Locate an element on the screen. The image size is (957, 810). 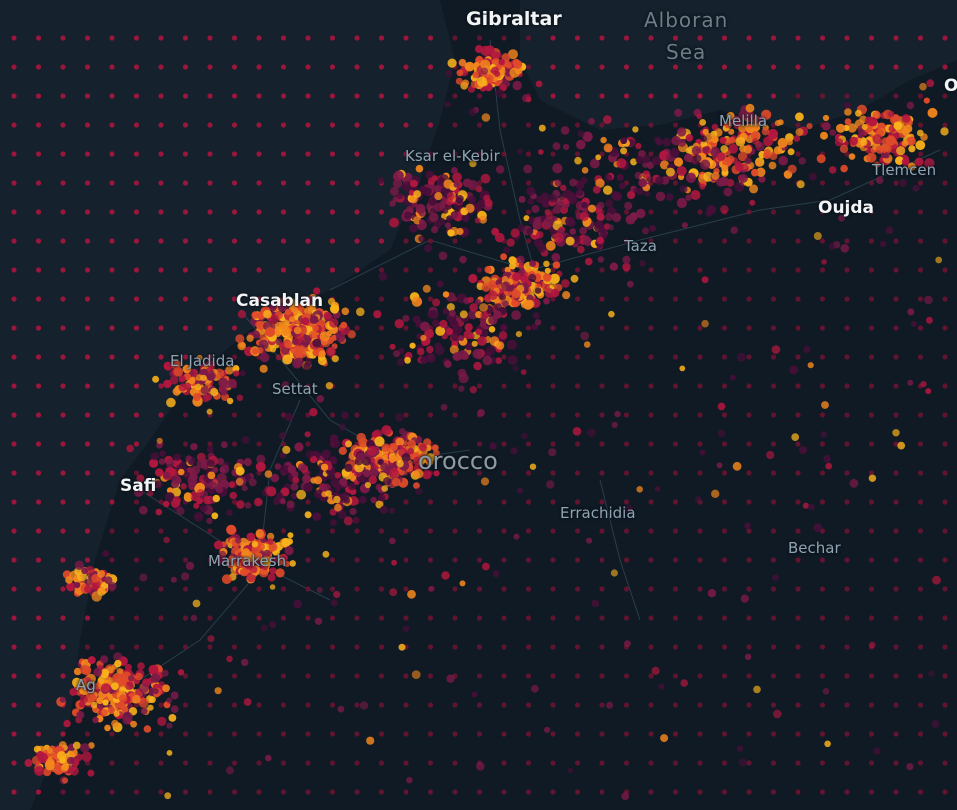
city-label-marrakesh: Marrakesh is located at coordinates (247, 561).